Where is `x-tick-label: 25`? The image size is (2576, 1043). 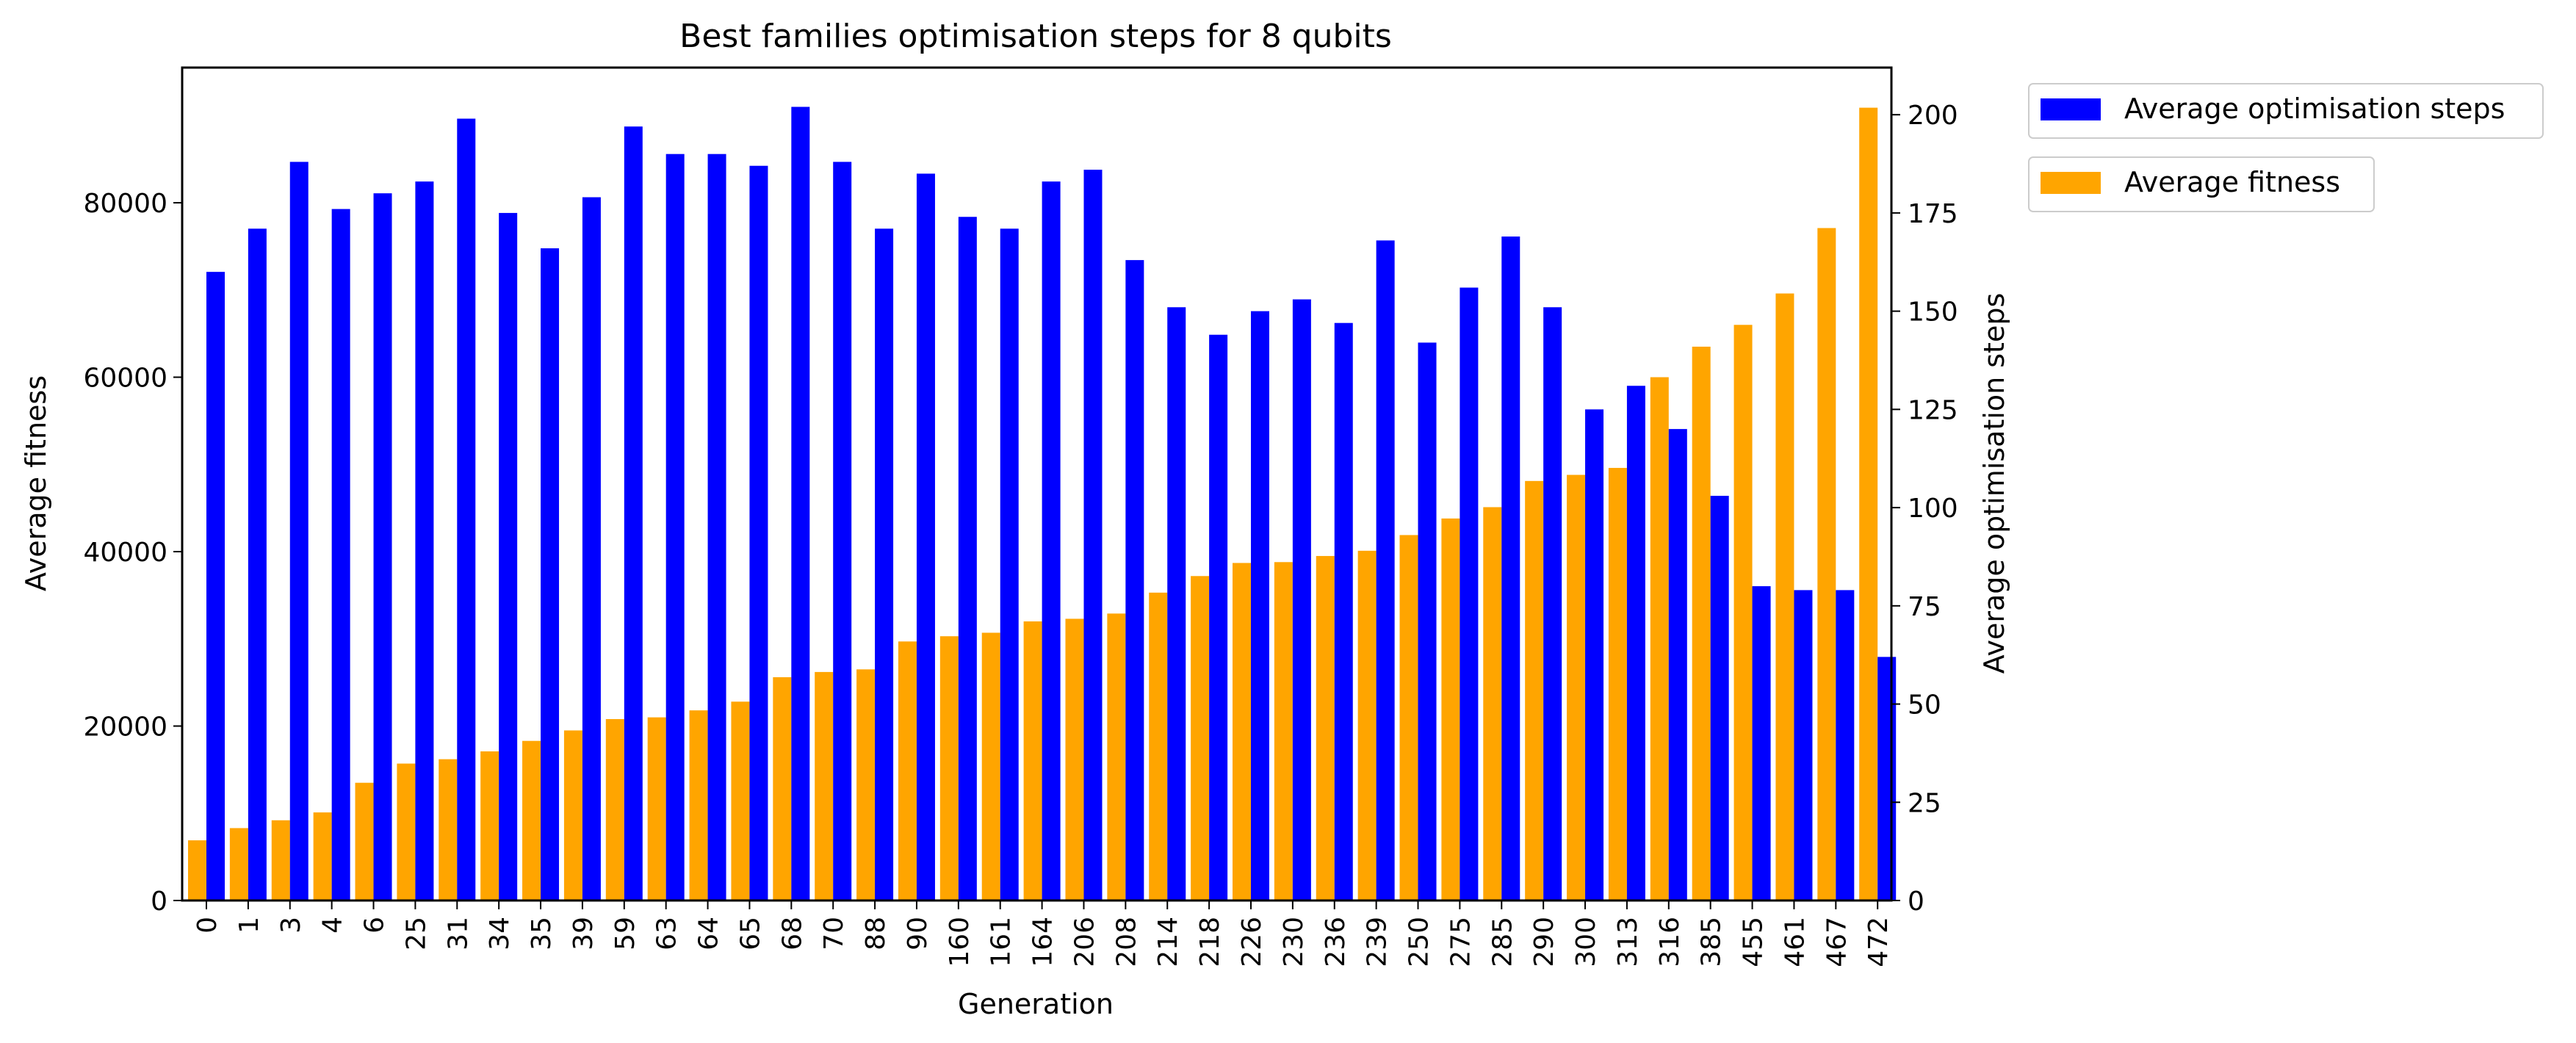 x-tick-label: 25 is located at coordinates (416, 933).